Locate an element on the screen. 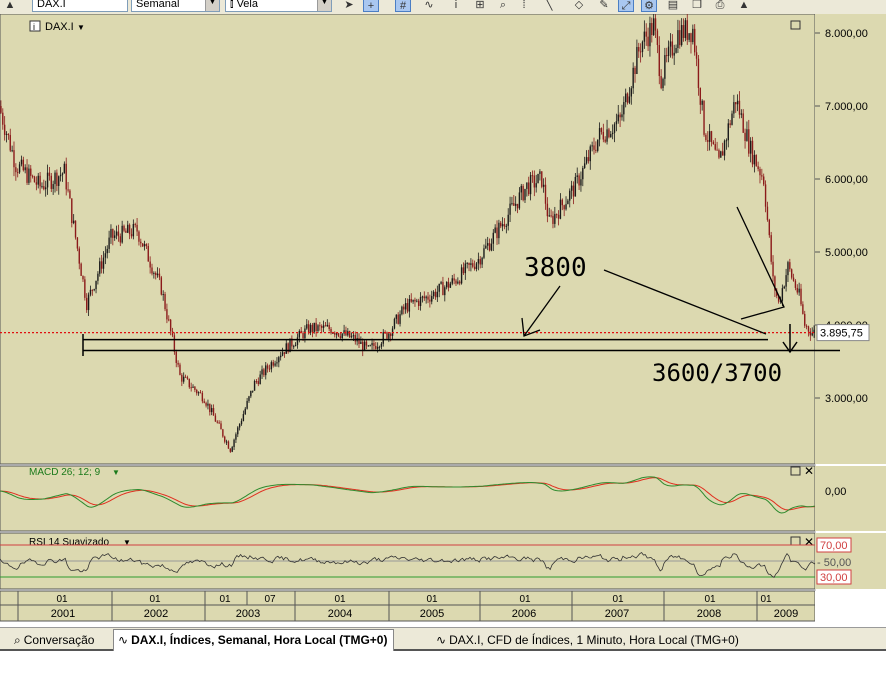 This screenshot has height=690, width=886. macd-header: MACD 26; 12; 9 ▼ is located at coordinates (74, 472).